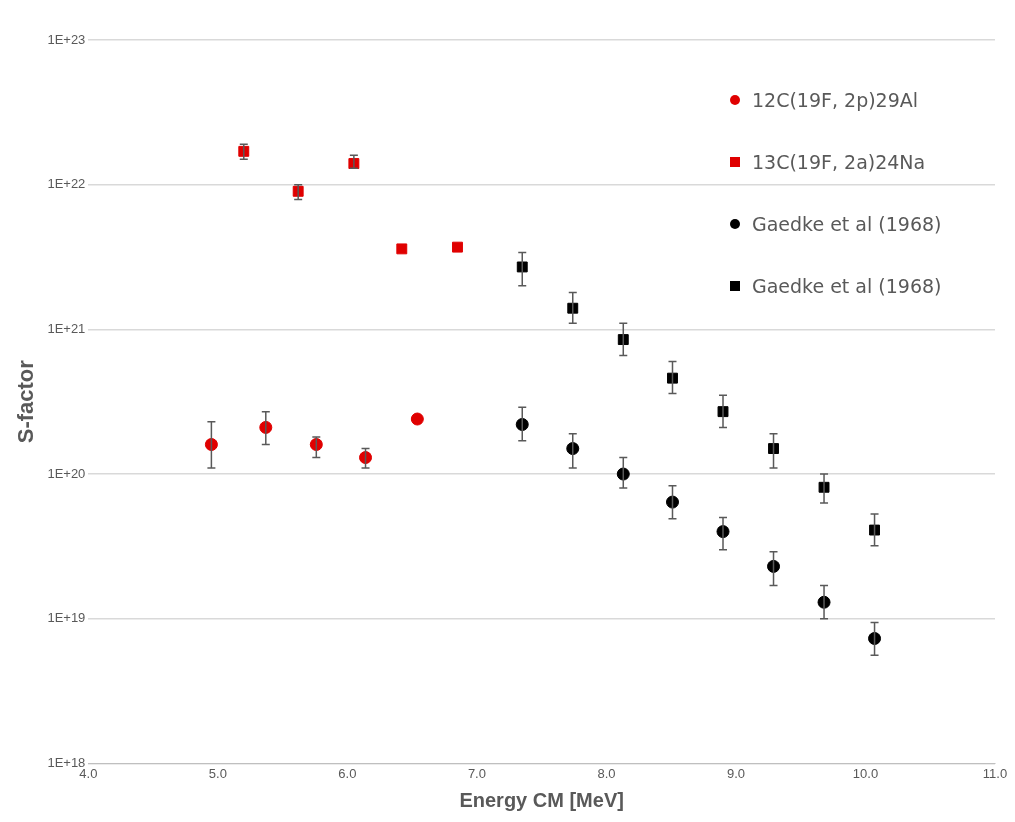  What do you see at coordinates (66, 762) in the screenshot?
I see `y-tick-label: 1E+18` at bounding box center [66, 762].